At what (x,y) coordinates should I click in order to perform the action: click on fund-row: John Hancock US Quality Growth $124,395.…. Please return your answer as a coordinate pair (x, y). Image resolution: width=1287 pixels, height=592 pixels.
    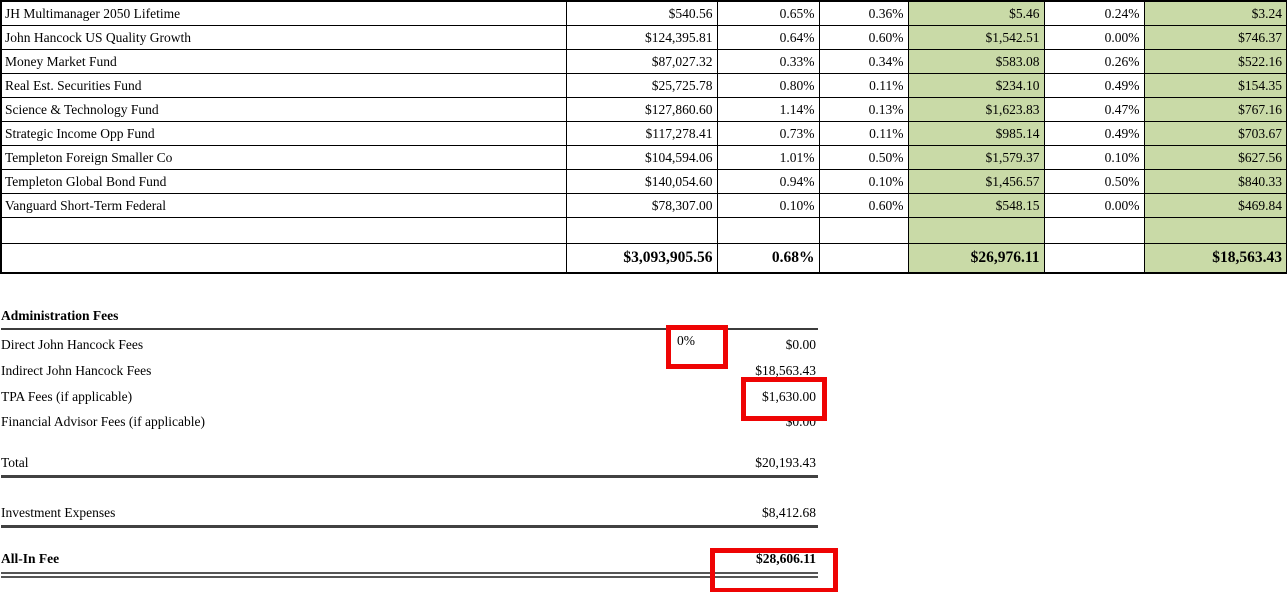
    Looking at the image, I should click on (643, 37).